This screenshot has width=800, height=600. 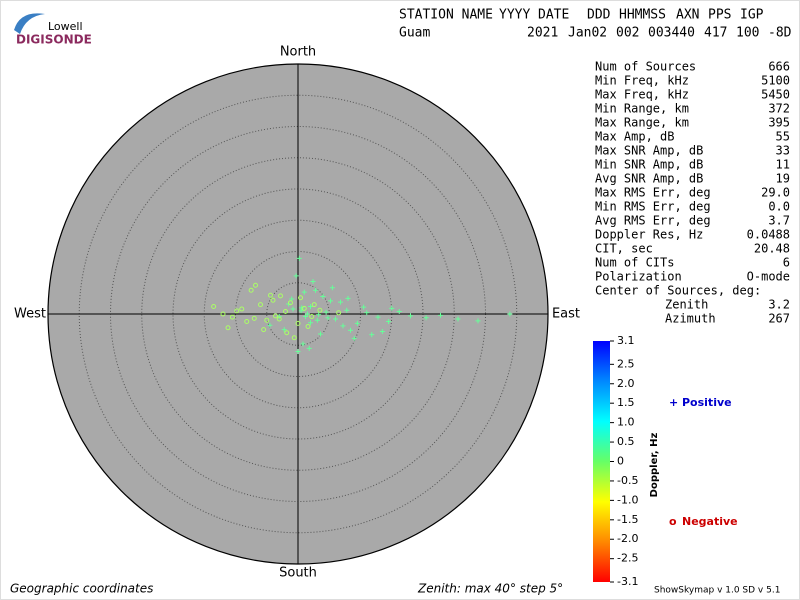 What do you see at coordinates (626, 402) in the screenshot?
I see `colorbar-tick-label: 1.5` at bounding box center [626, 402].